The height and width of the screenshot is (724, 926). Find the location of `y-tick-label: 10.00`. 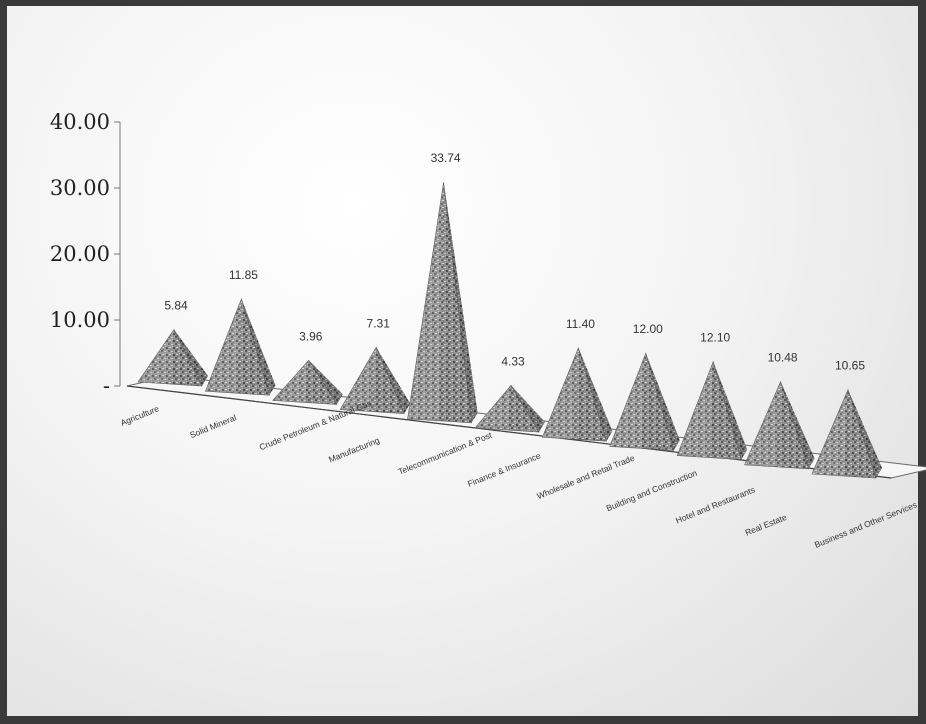

y-tick-label: 10.00 is located at coordinates (80, 320).